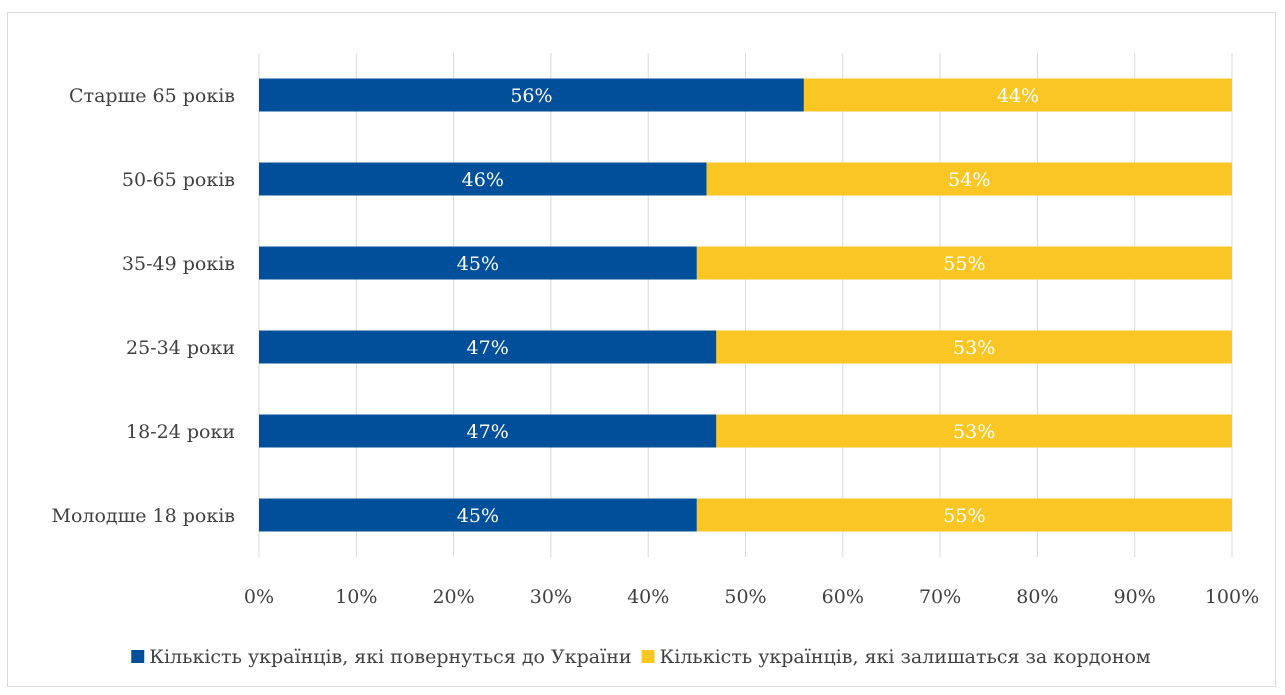 Image resolution: width=1285 pixels, height=695 pixels. Describe the element at coordinates (843, 597) in the screenshot. I see `x-tick-label: 60%` at that location.